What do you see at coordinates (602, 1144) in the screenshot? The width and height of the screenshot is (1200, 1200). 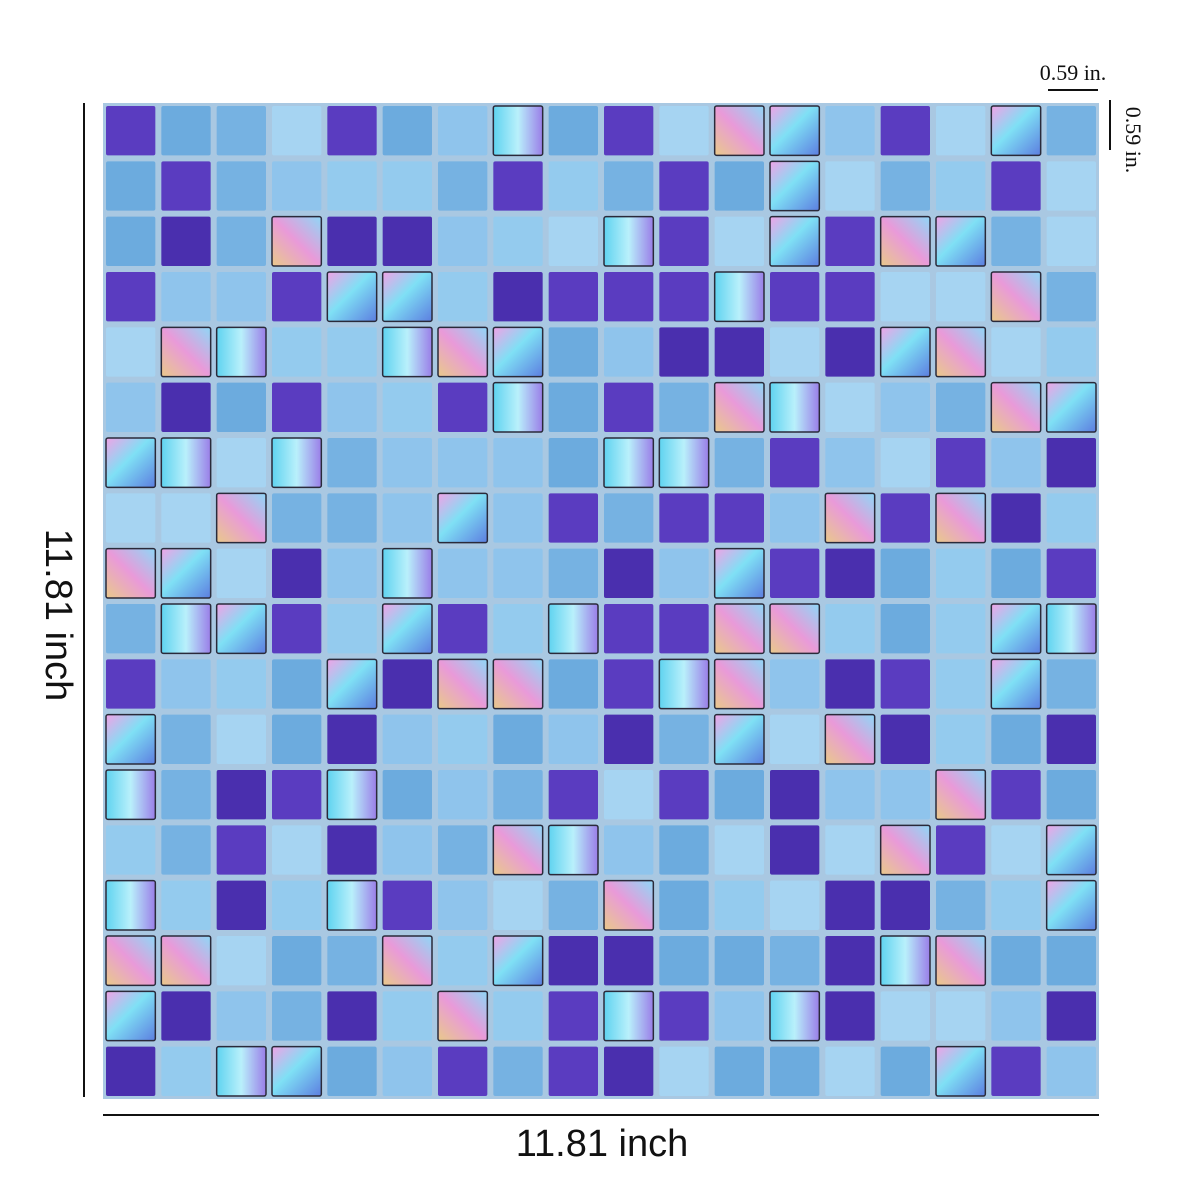 I see `sheet-width-label: 11.81 inch` at bounding box center [602, 1144].